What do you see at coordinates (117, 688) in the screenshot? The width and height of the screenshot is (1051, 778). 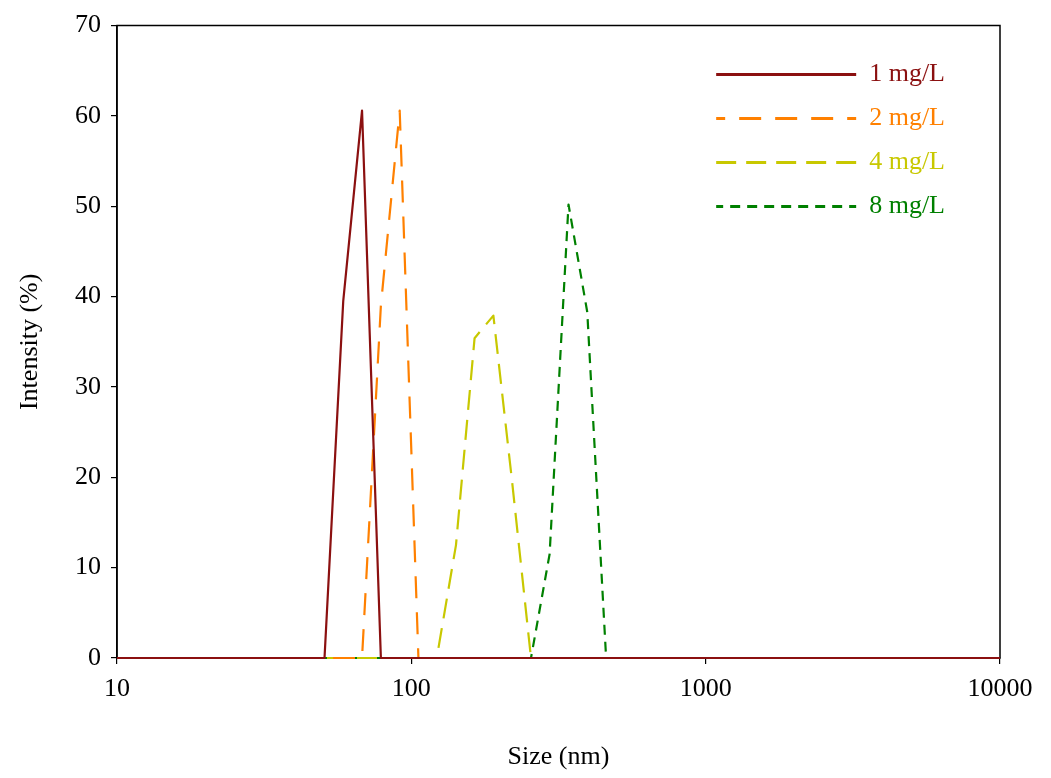 I see `x-tick-label: 10` at bounding box center [117, 688].